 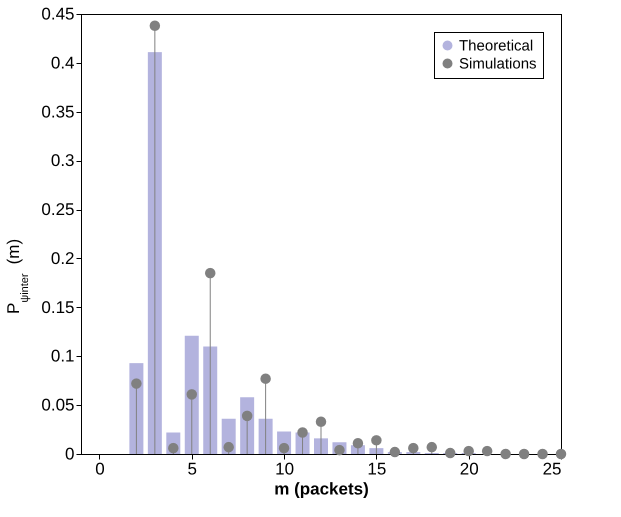 I want to click on x-tick-label: 15, so click(x=376, y=469).